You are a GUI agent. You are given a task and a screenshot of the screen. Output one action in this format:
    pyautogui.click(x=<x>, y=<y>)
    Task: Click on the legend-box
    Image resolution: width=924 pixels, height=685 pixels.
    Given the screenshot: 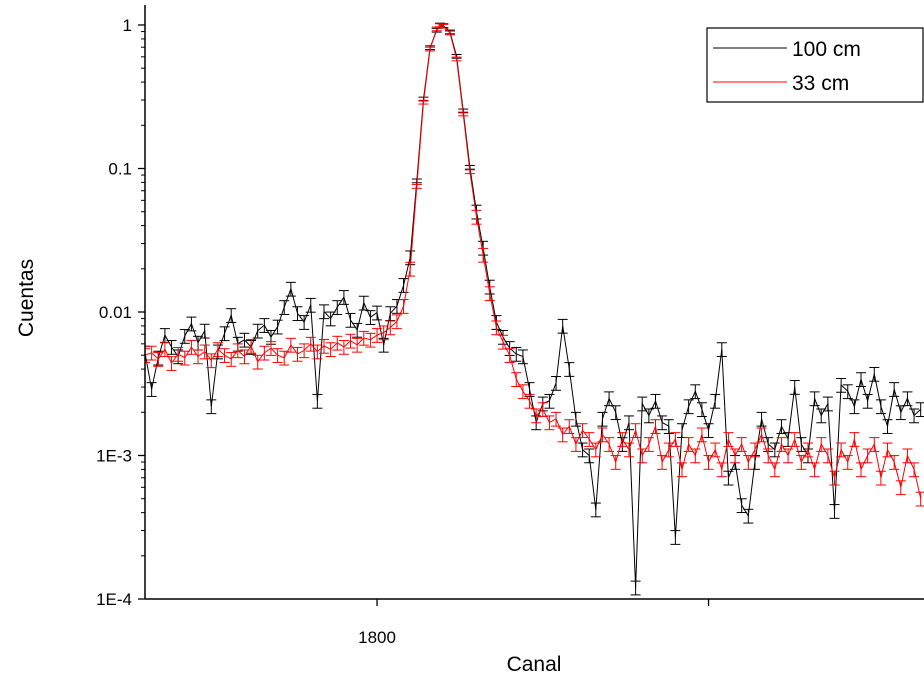 What is the action you would take?
    pyautogui.click(x=815, y=65)
    